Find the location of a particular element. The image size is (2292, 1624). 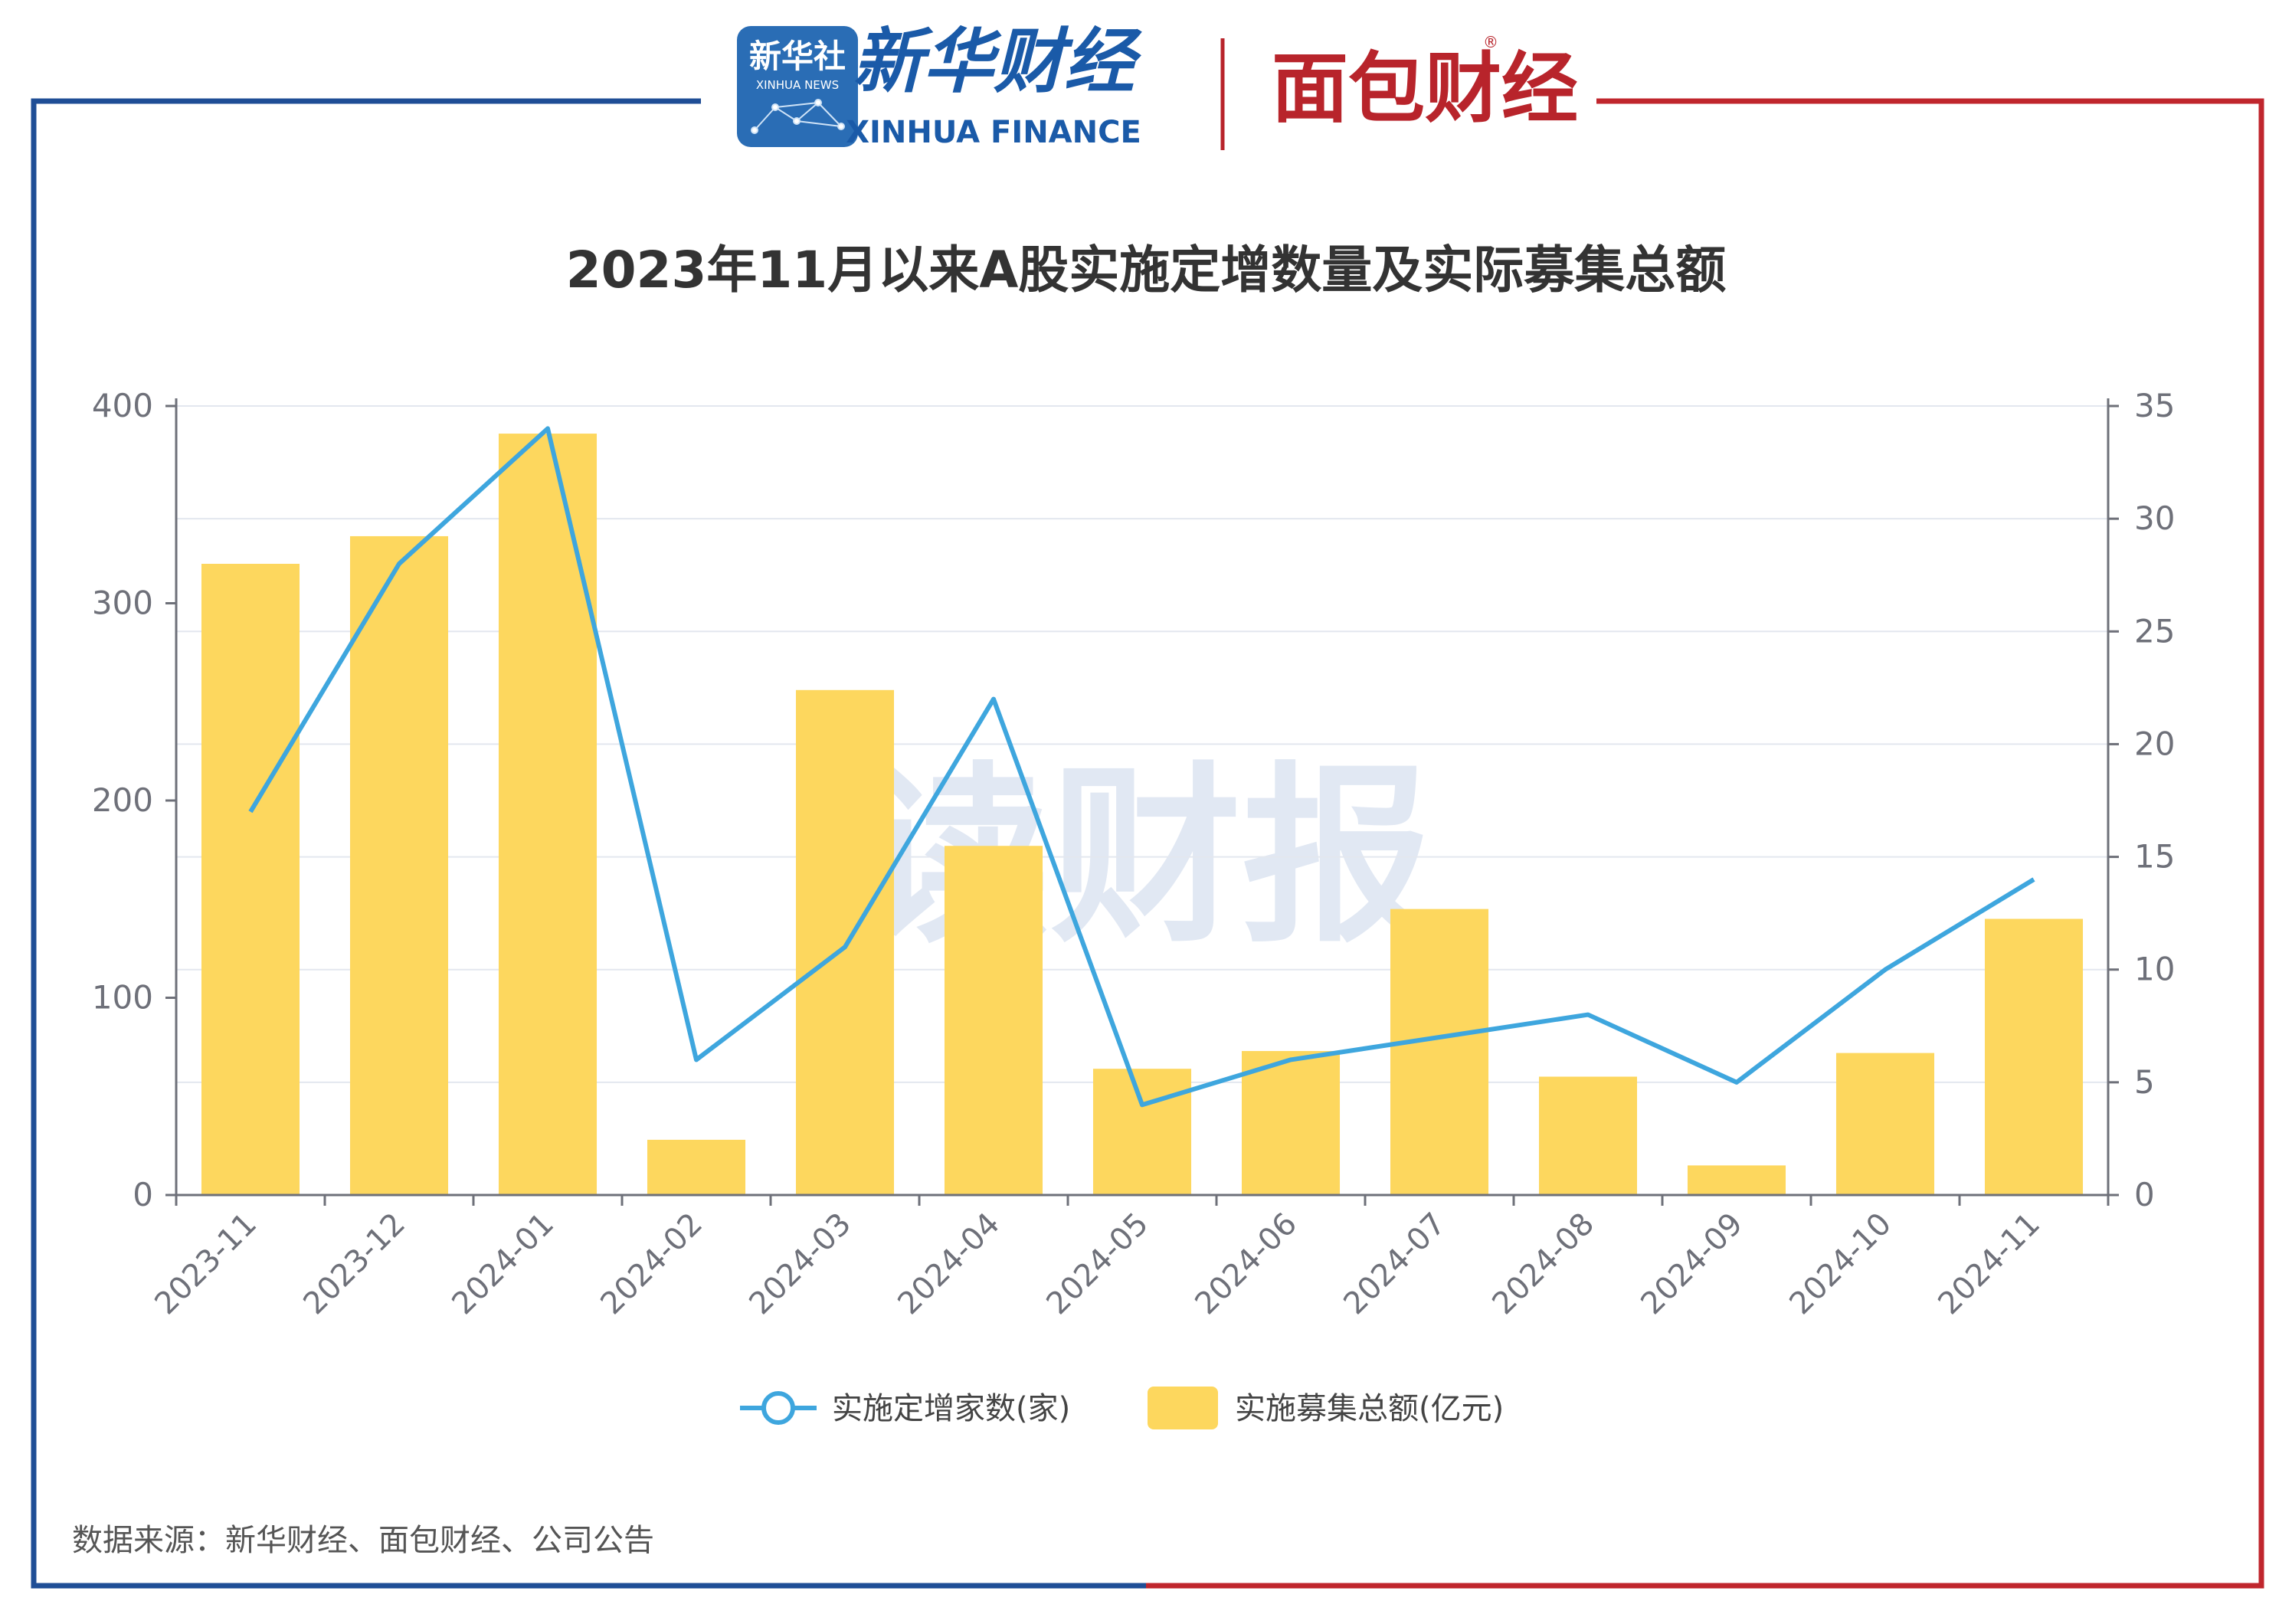

source-note: 数据来源：新华财经、面包财经、公司公告 is located at coordinates (363, 1541).